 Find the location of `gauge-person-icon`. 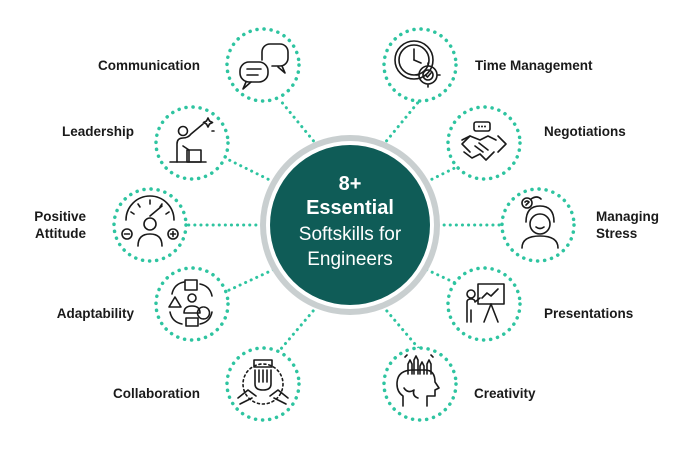

gauge-person-icon is located at coordinates (150, 221).